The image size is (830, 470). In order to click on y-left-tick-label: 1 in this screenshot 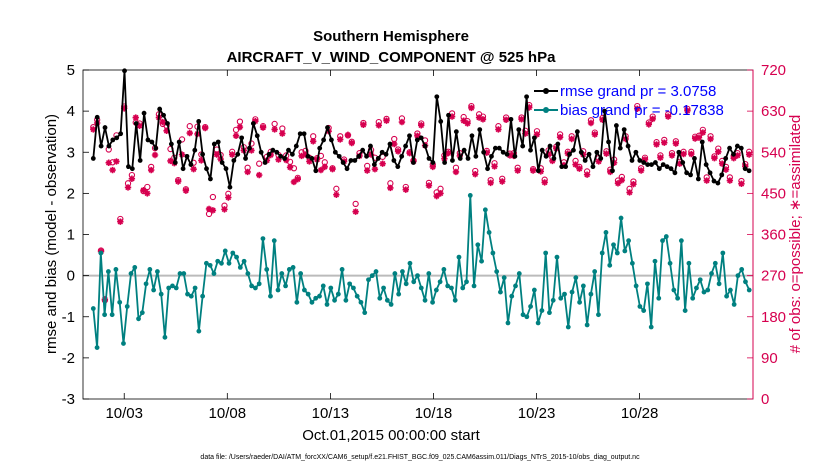, I will do `click(71, 235)`.